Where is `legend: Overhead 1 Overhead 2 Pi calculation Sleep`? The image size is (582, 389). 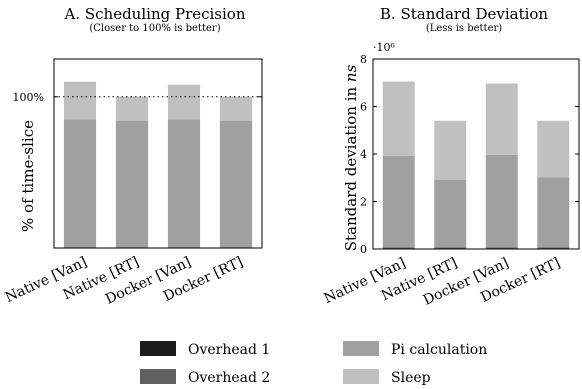
legend: Overhead 1 Overhead 2 Pi calculation Sleep is located at coordinates (313, 363).